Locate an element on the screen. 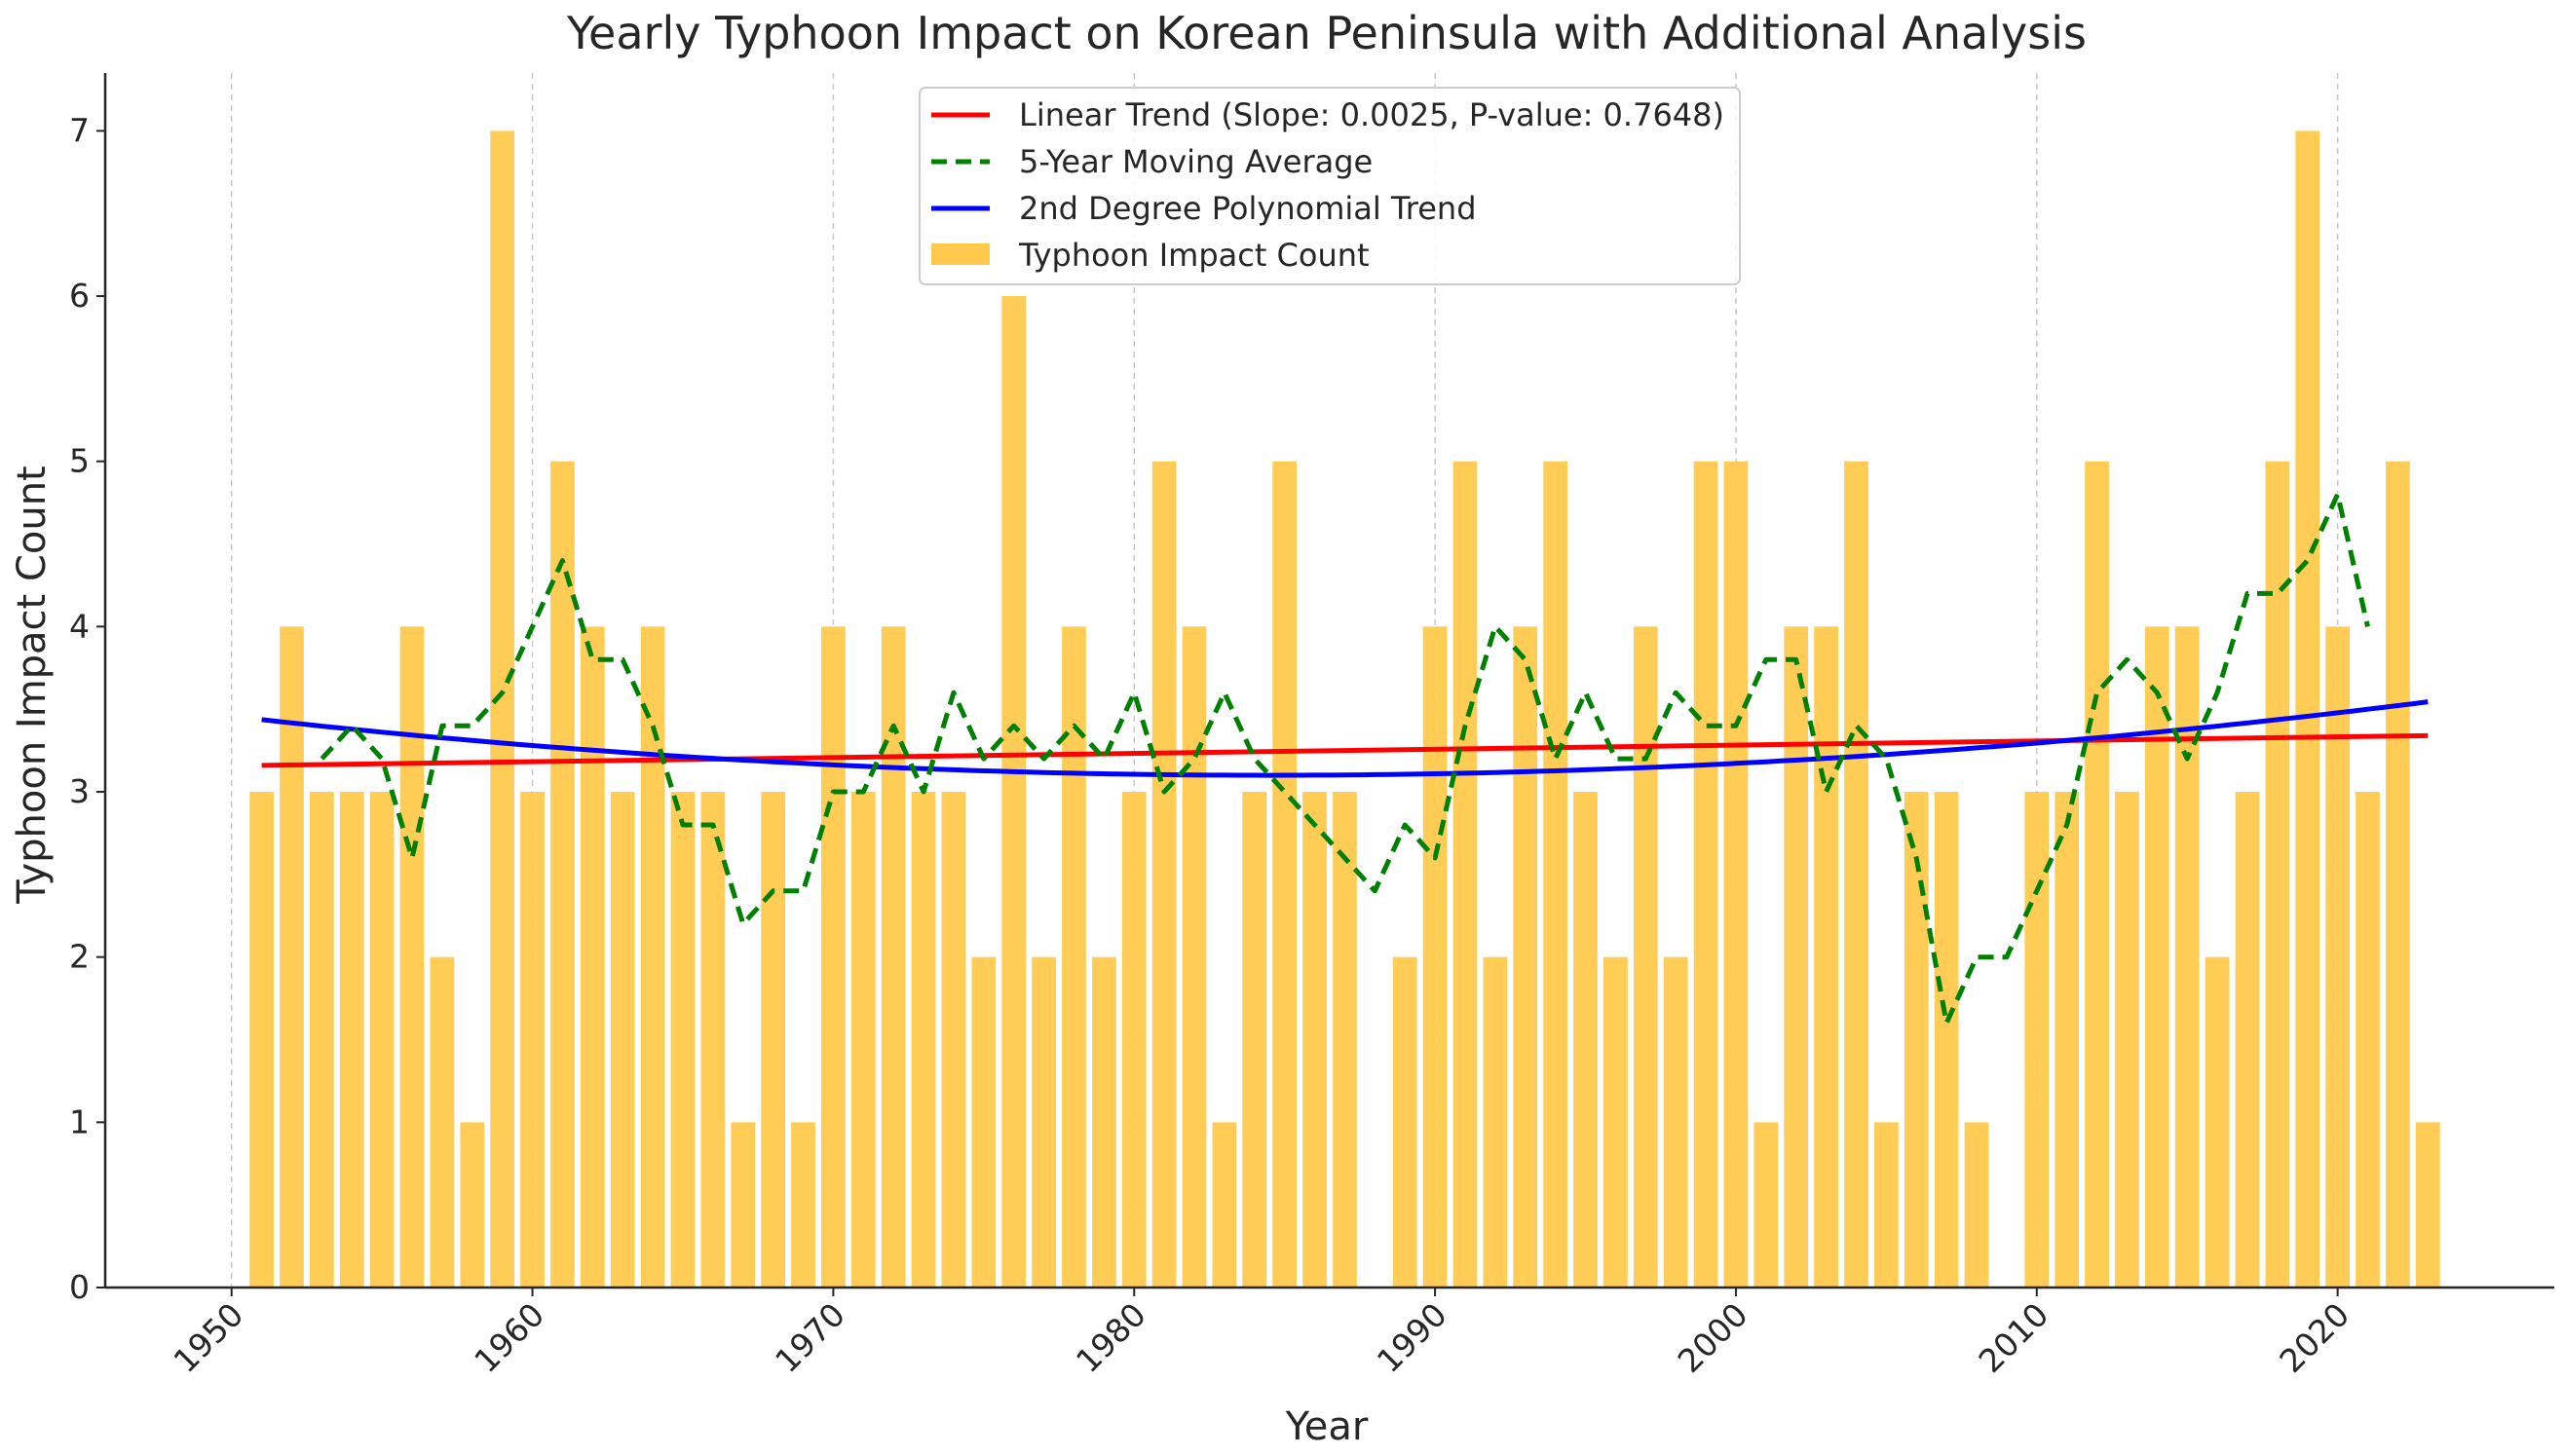 This screenshot has height=1456, width=2564. bar-1999 is located at coordinates (1705, 874).